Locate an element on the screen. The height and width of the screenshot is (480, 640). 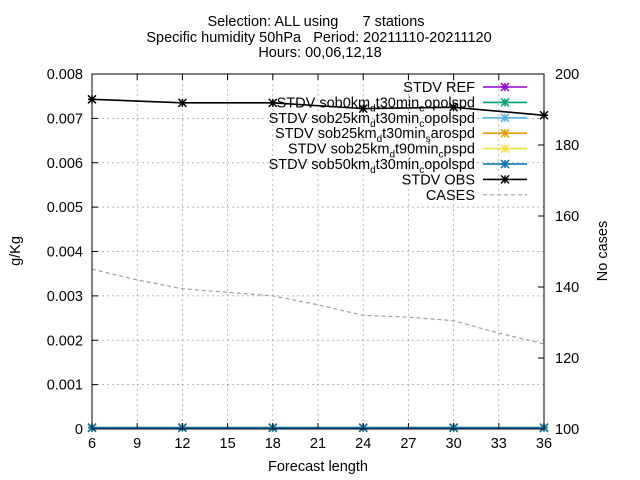
legend-item: STDV OBS is located at coordinates (464, 180).